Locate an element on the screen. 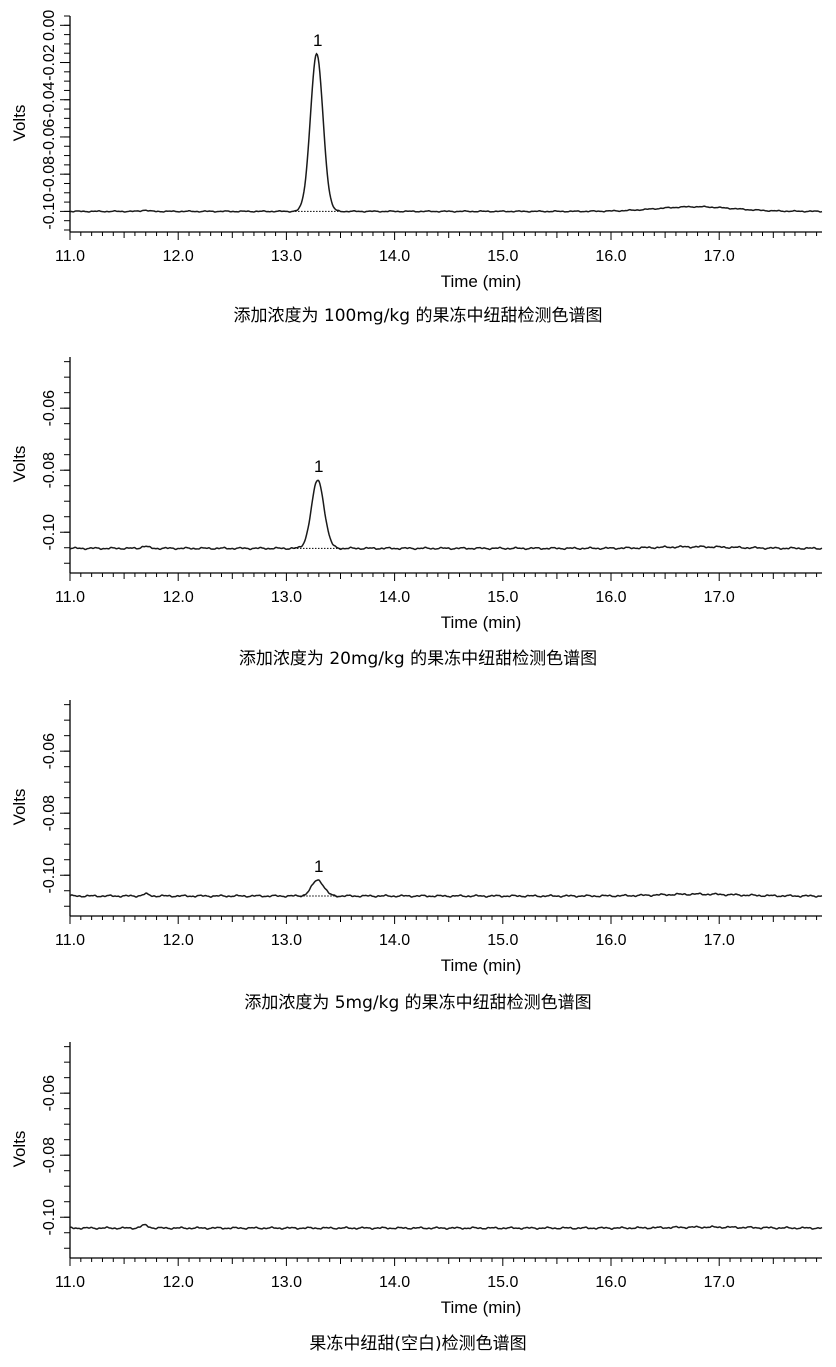 This screenshot has height=1367, width=836. y-tick-label: -0.02 is located at coordinates (49, 62).